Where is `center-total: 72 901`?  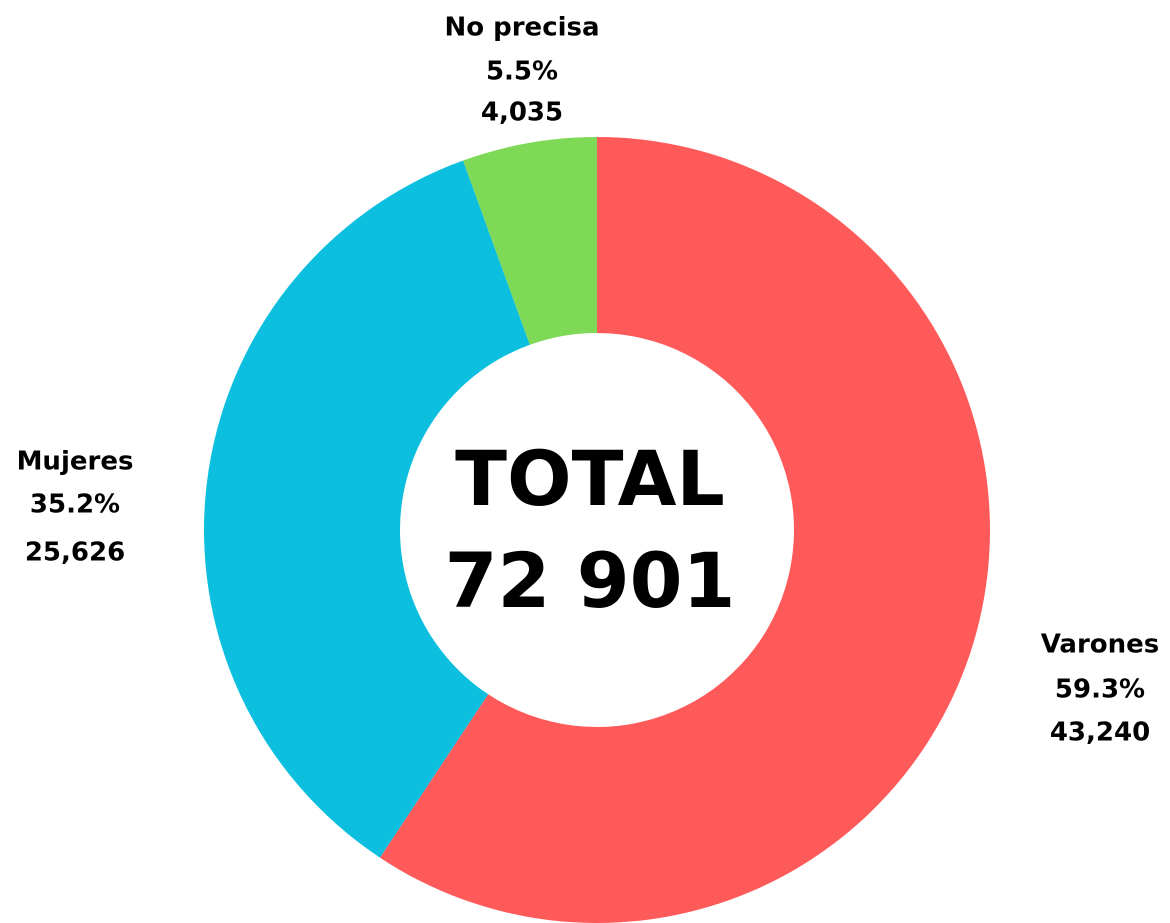
center-total: 72 901 is located at coordinates (590, 580).